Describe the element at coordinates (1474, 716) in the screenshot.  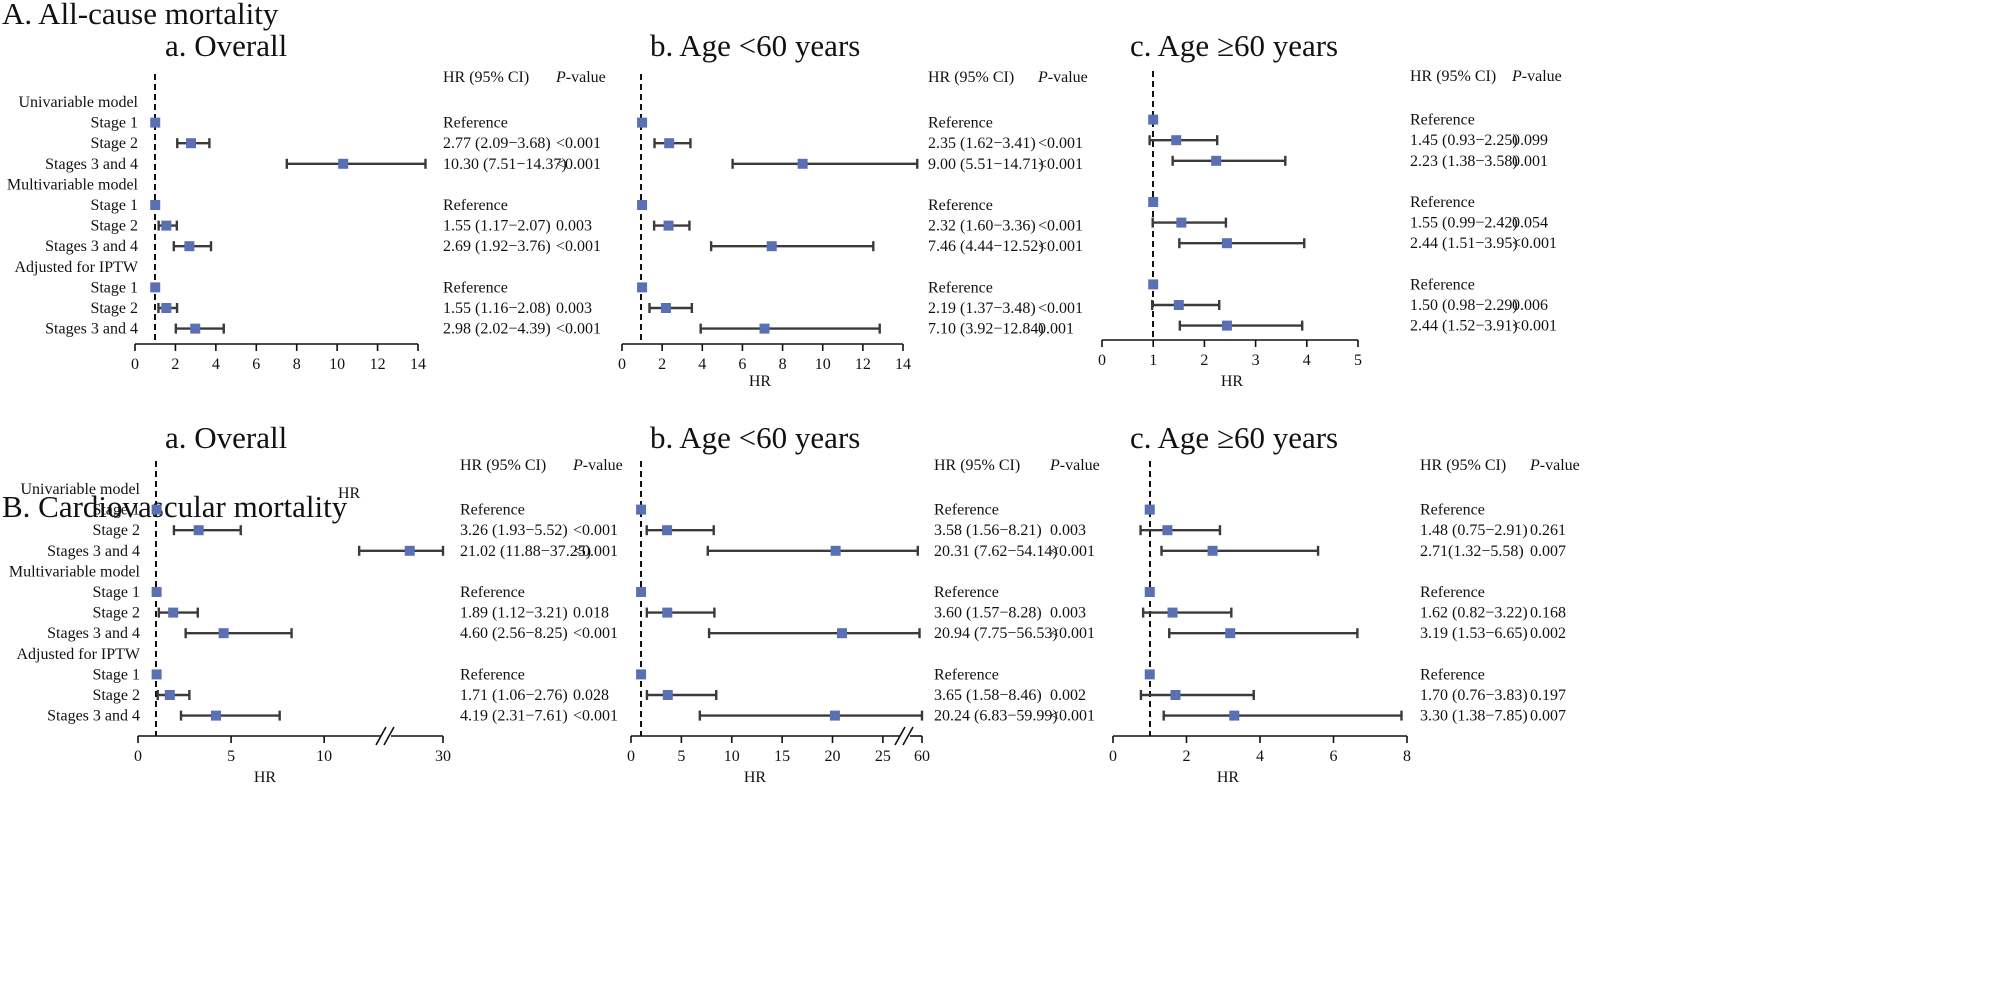
I see `hr-ci-value: 3.30 (1.38−7.85)` at that location.